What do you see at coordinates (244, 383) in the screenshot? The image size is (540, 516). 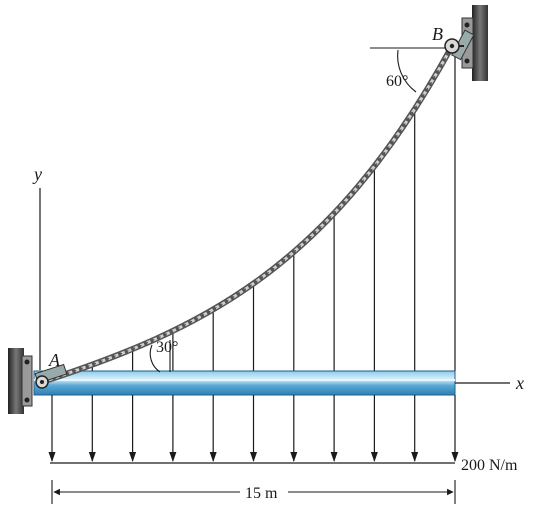 I see `beam` at bounding box center [244, 383].